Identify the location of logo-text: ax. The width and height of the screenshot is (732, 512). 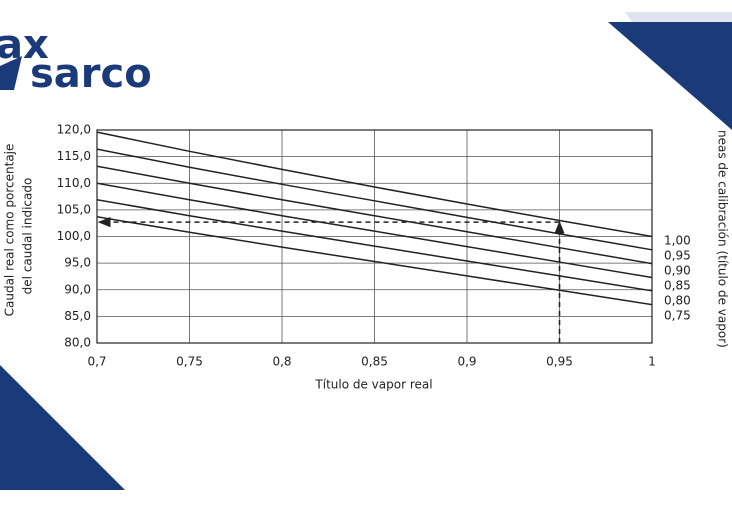
(24, 45).